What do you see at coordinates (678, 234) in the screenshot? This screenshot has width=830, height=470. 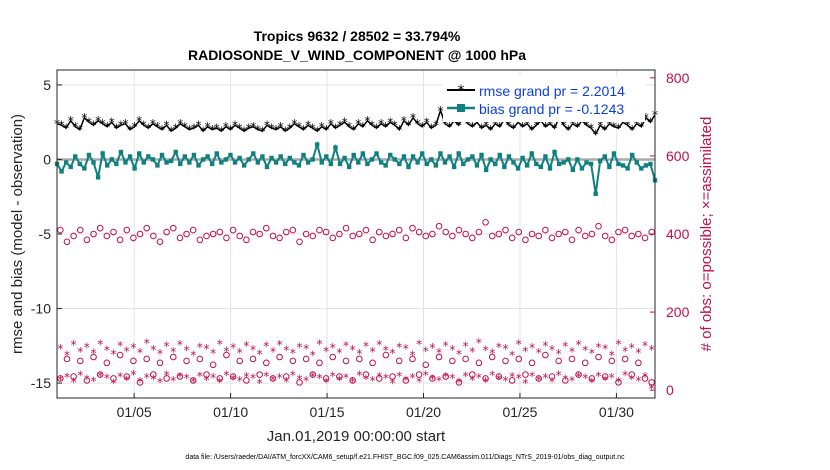 I see `y2-tick-label: 400` at bounding box center [678, 234].